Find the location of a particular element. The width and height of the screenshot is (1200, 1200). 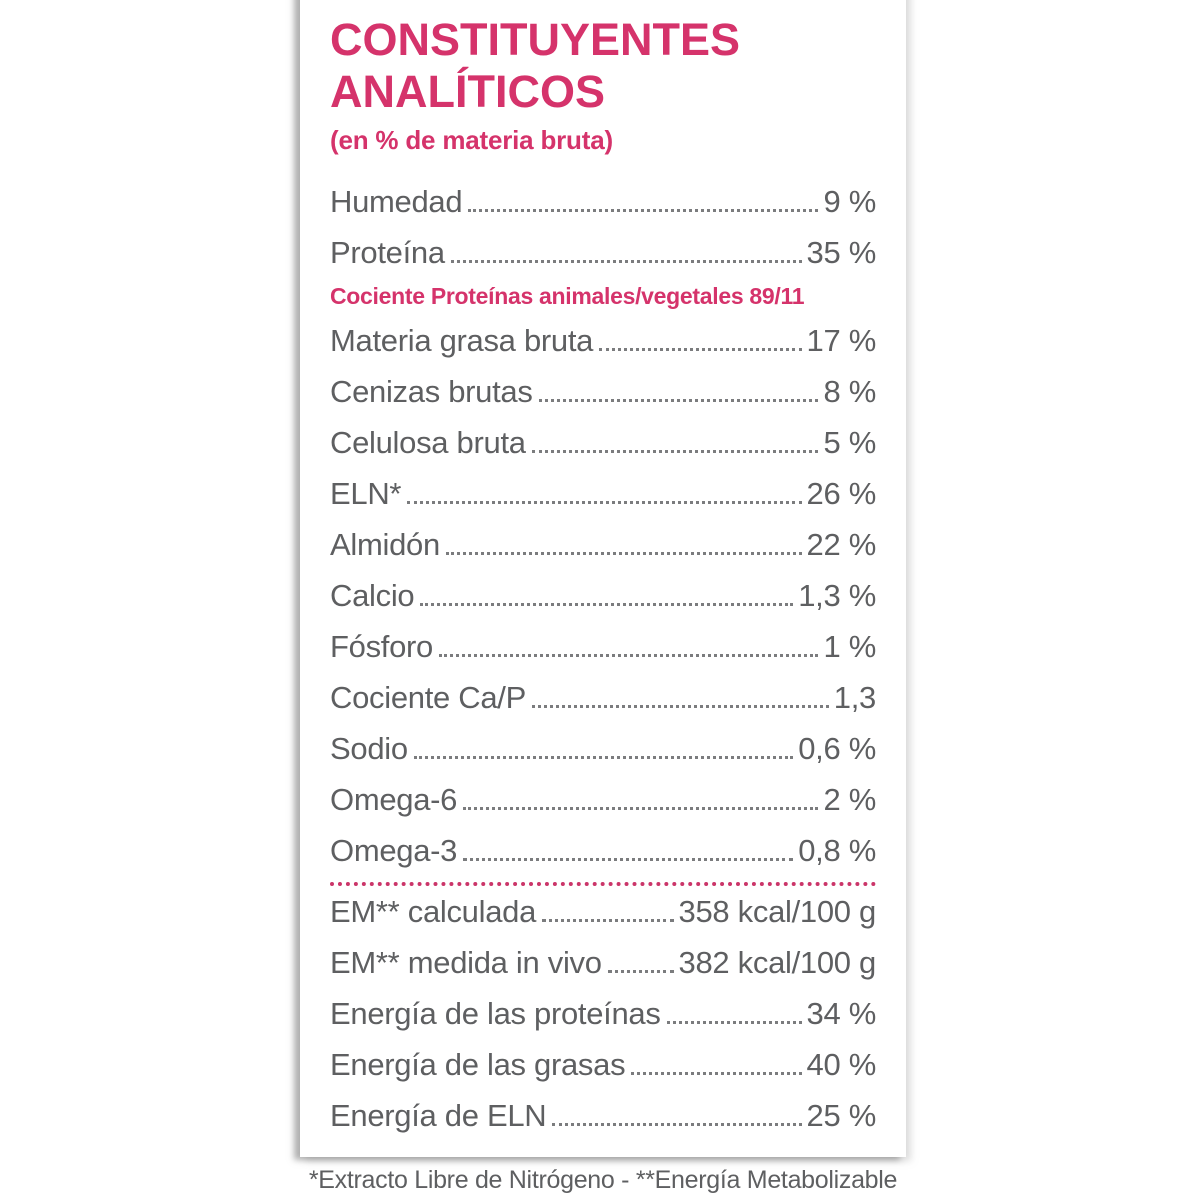

constituent-row: Cenizas brutas 8 % is located at coordinates (603, 391).